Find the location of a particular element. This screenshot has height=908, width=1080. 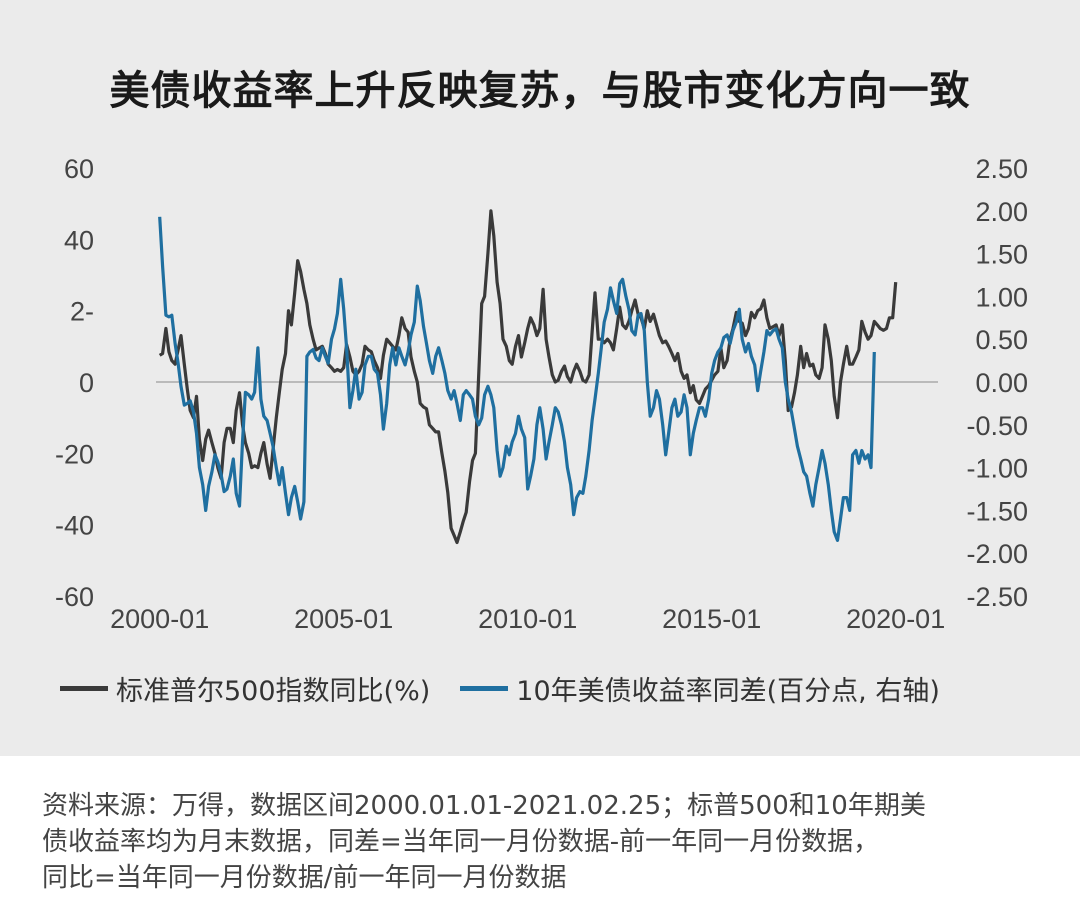

y-right-tick-label: 1.00 is located at coordinates (1001, 297).